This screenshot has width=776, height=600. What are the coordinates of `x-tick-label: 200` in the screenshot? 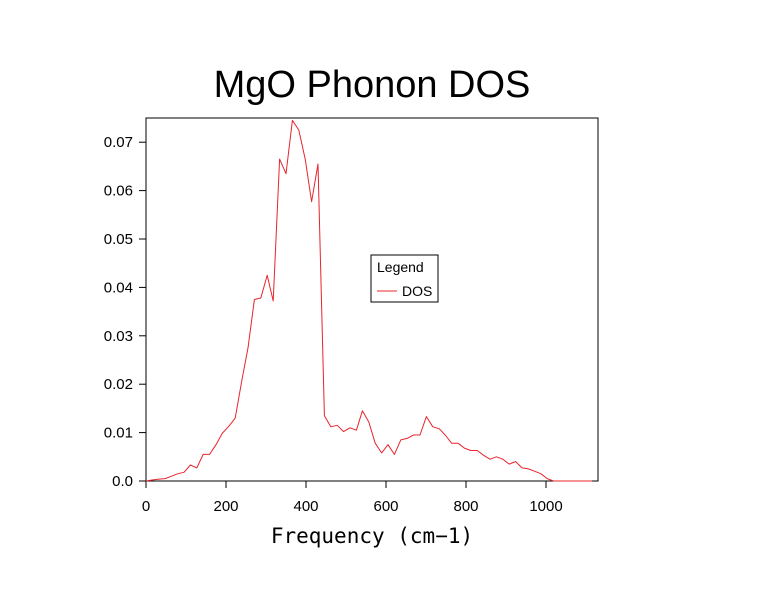 It's located at (225, 506).